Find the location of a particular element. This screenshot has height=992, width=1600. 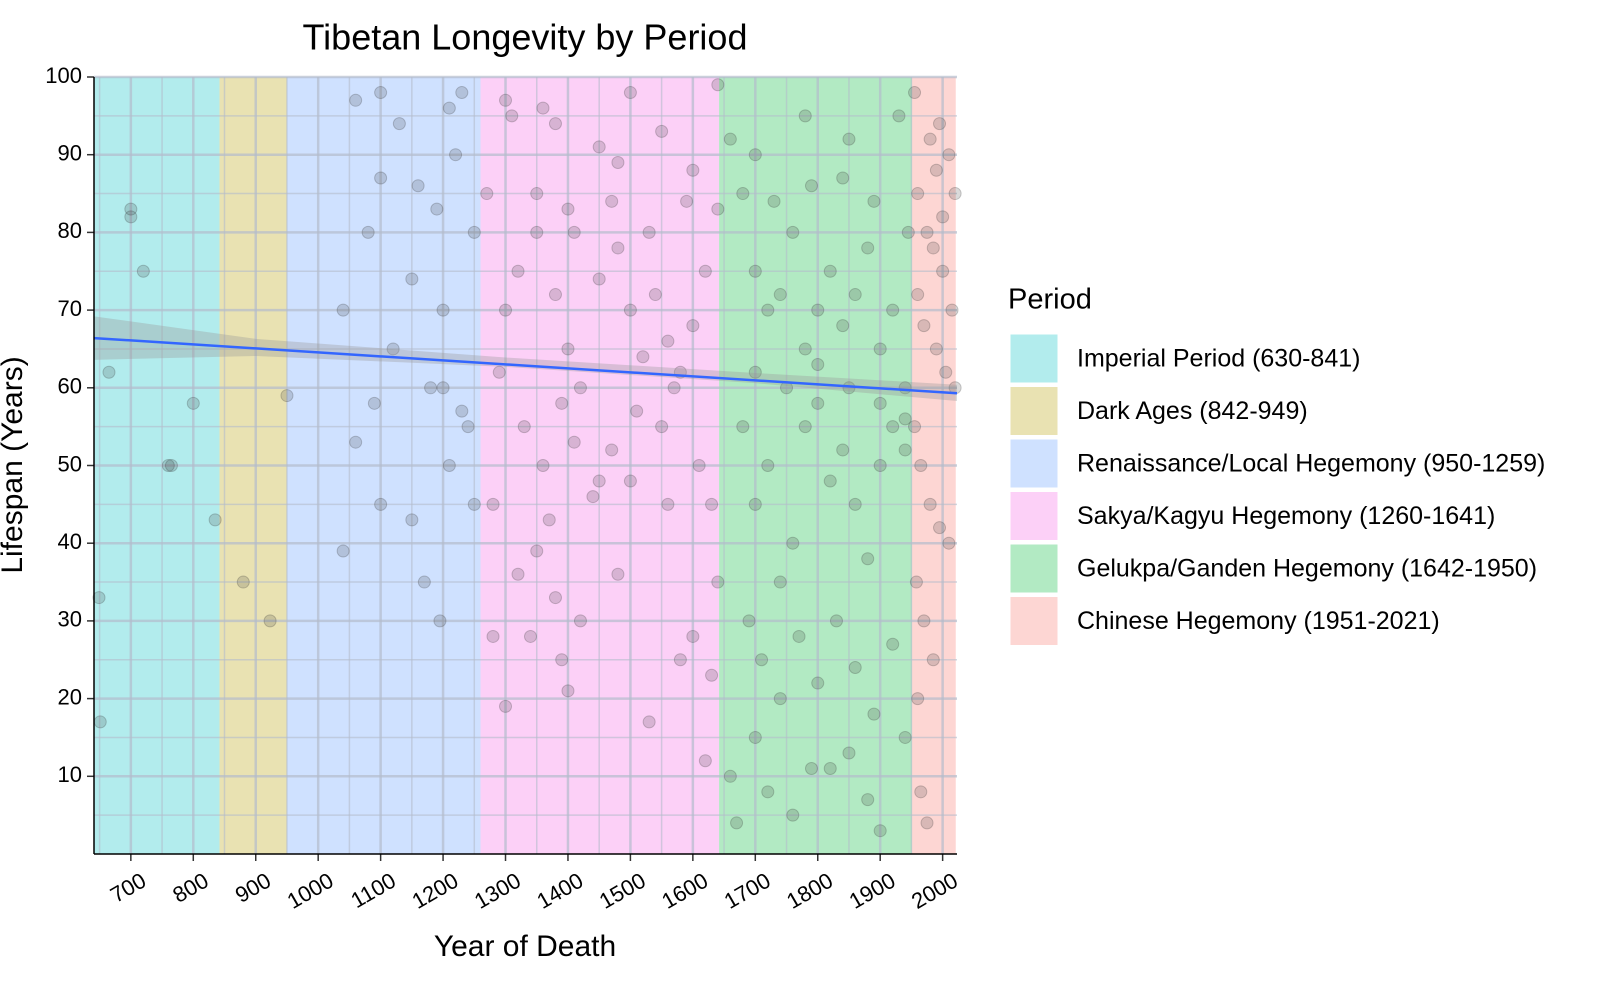

x-tick-label: 700 is located at coordinates (128, 888).